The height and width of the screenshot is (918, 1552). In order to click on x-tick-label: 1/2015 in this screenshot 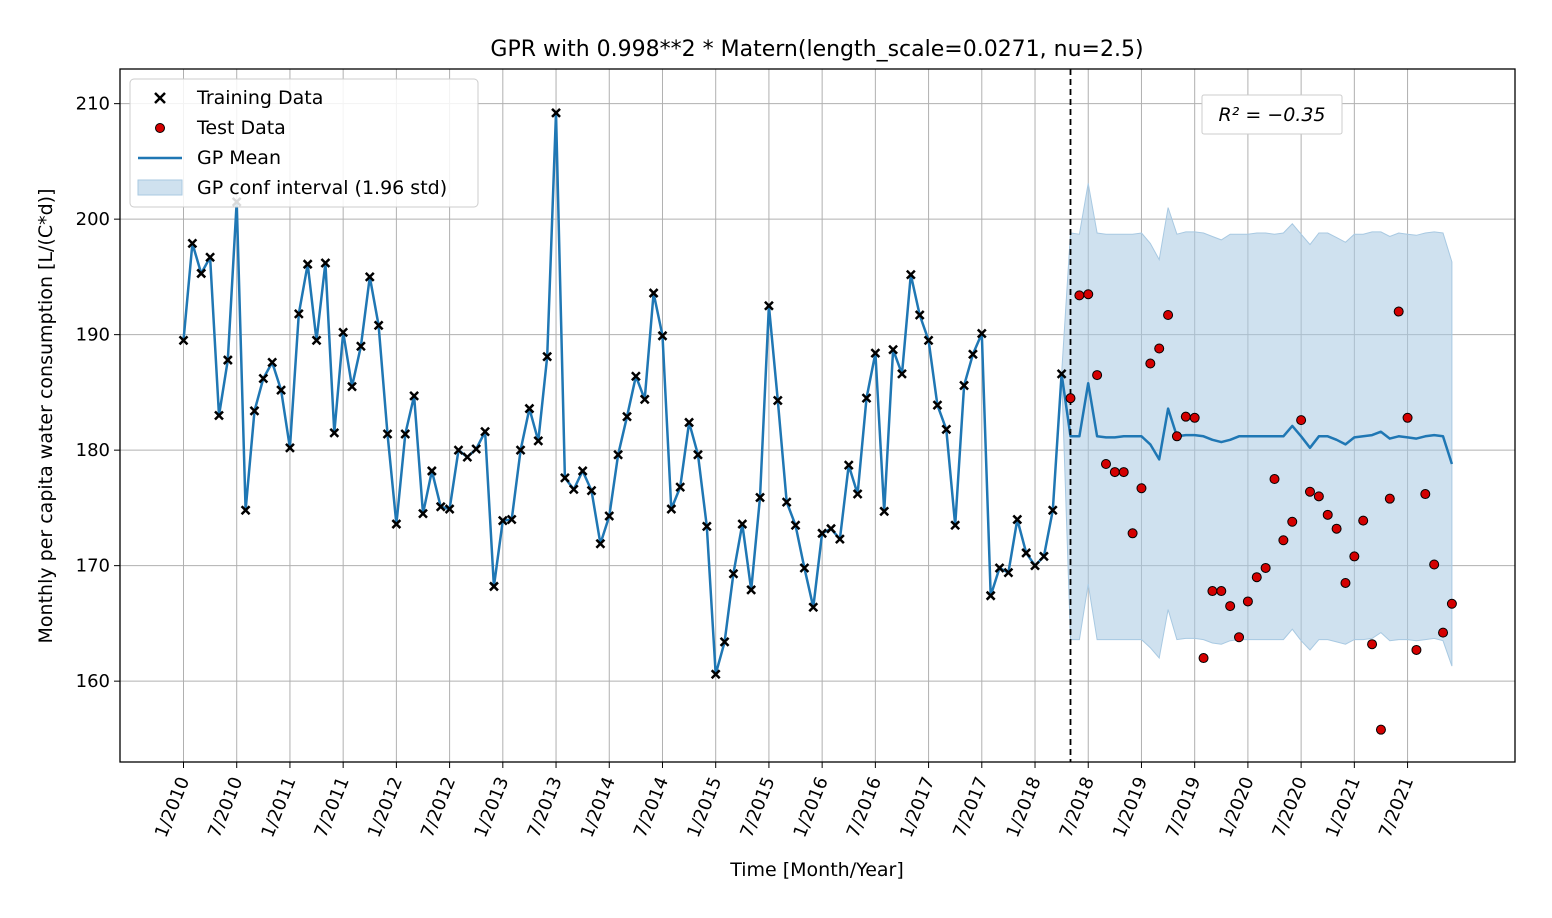, I will do `click(704, 807)`.